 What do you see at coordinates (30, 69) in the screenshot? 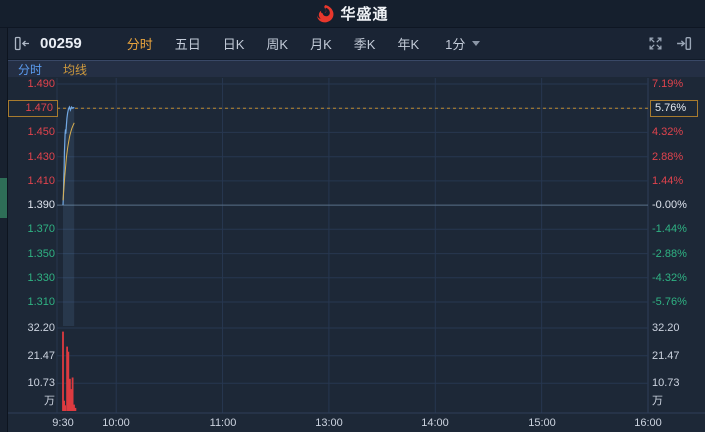
I see `subtab-timeline: 分时` at bounding box center [30, 69].